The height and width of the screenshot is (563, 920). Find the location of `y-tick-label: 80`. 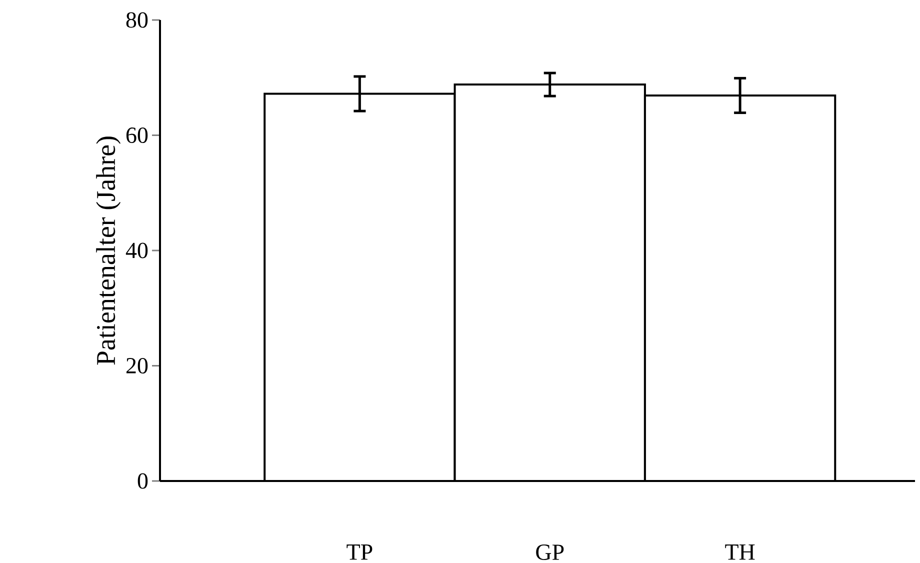

y-tick-label: 80 is located at coordinates (137, 20).